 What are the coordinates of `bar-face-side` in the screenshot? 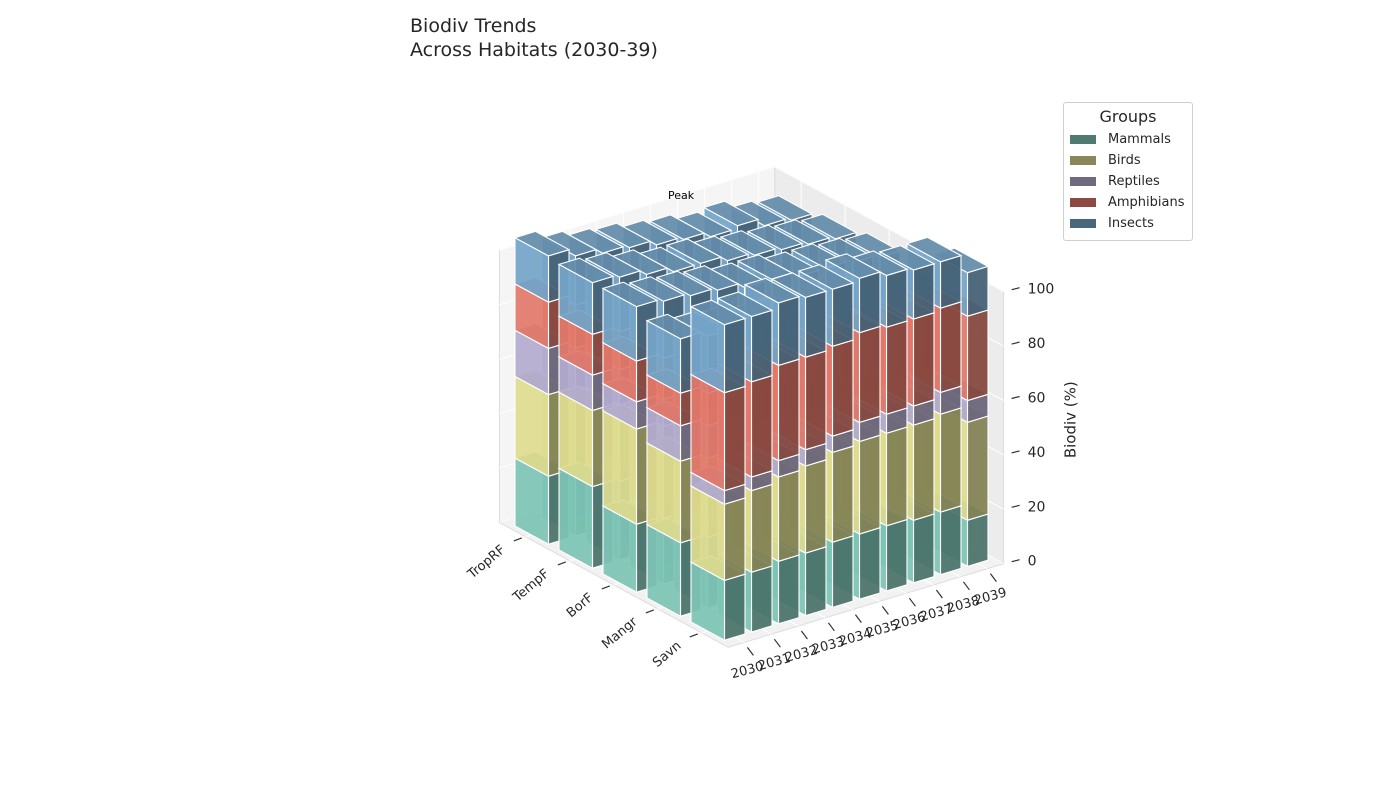 It's located at (620, 467).